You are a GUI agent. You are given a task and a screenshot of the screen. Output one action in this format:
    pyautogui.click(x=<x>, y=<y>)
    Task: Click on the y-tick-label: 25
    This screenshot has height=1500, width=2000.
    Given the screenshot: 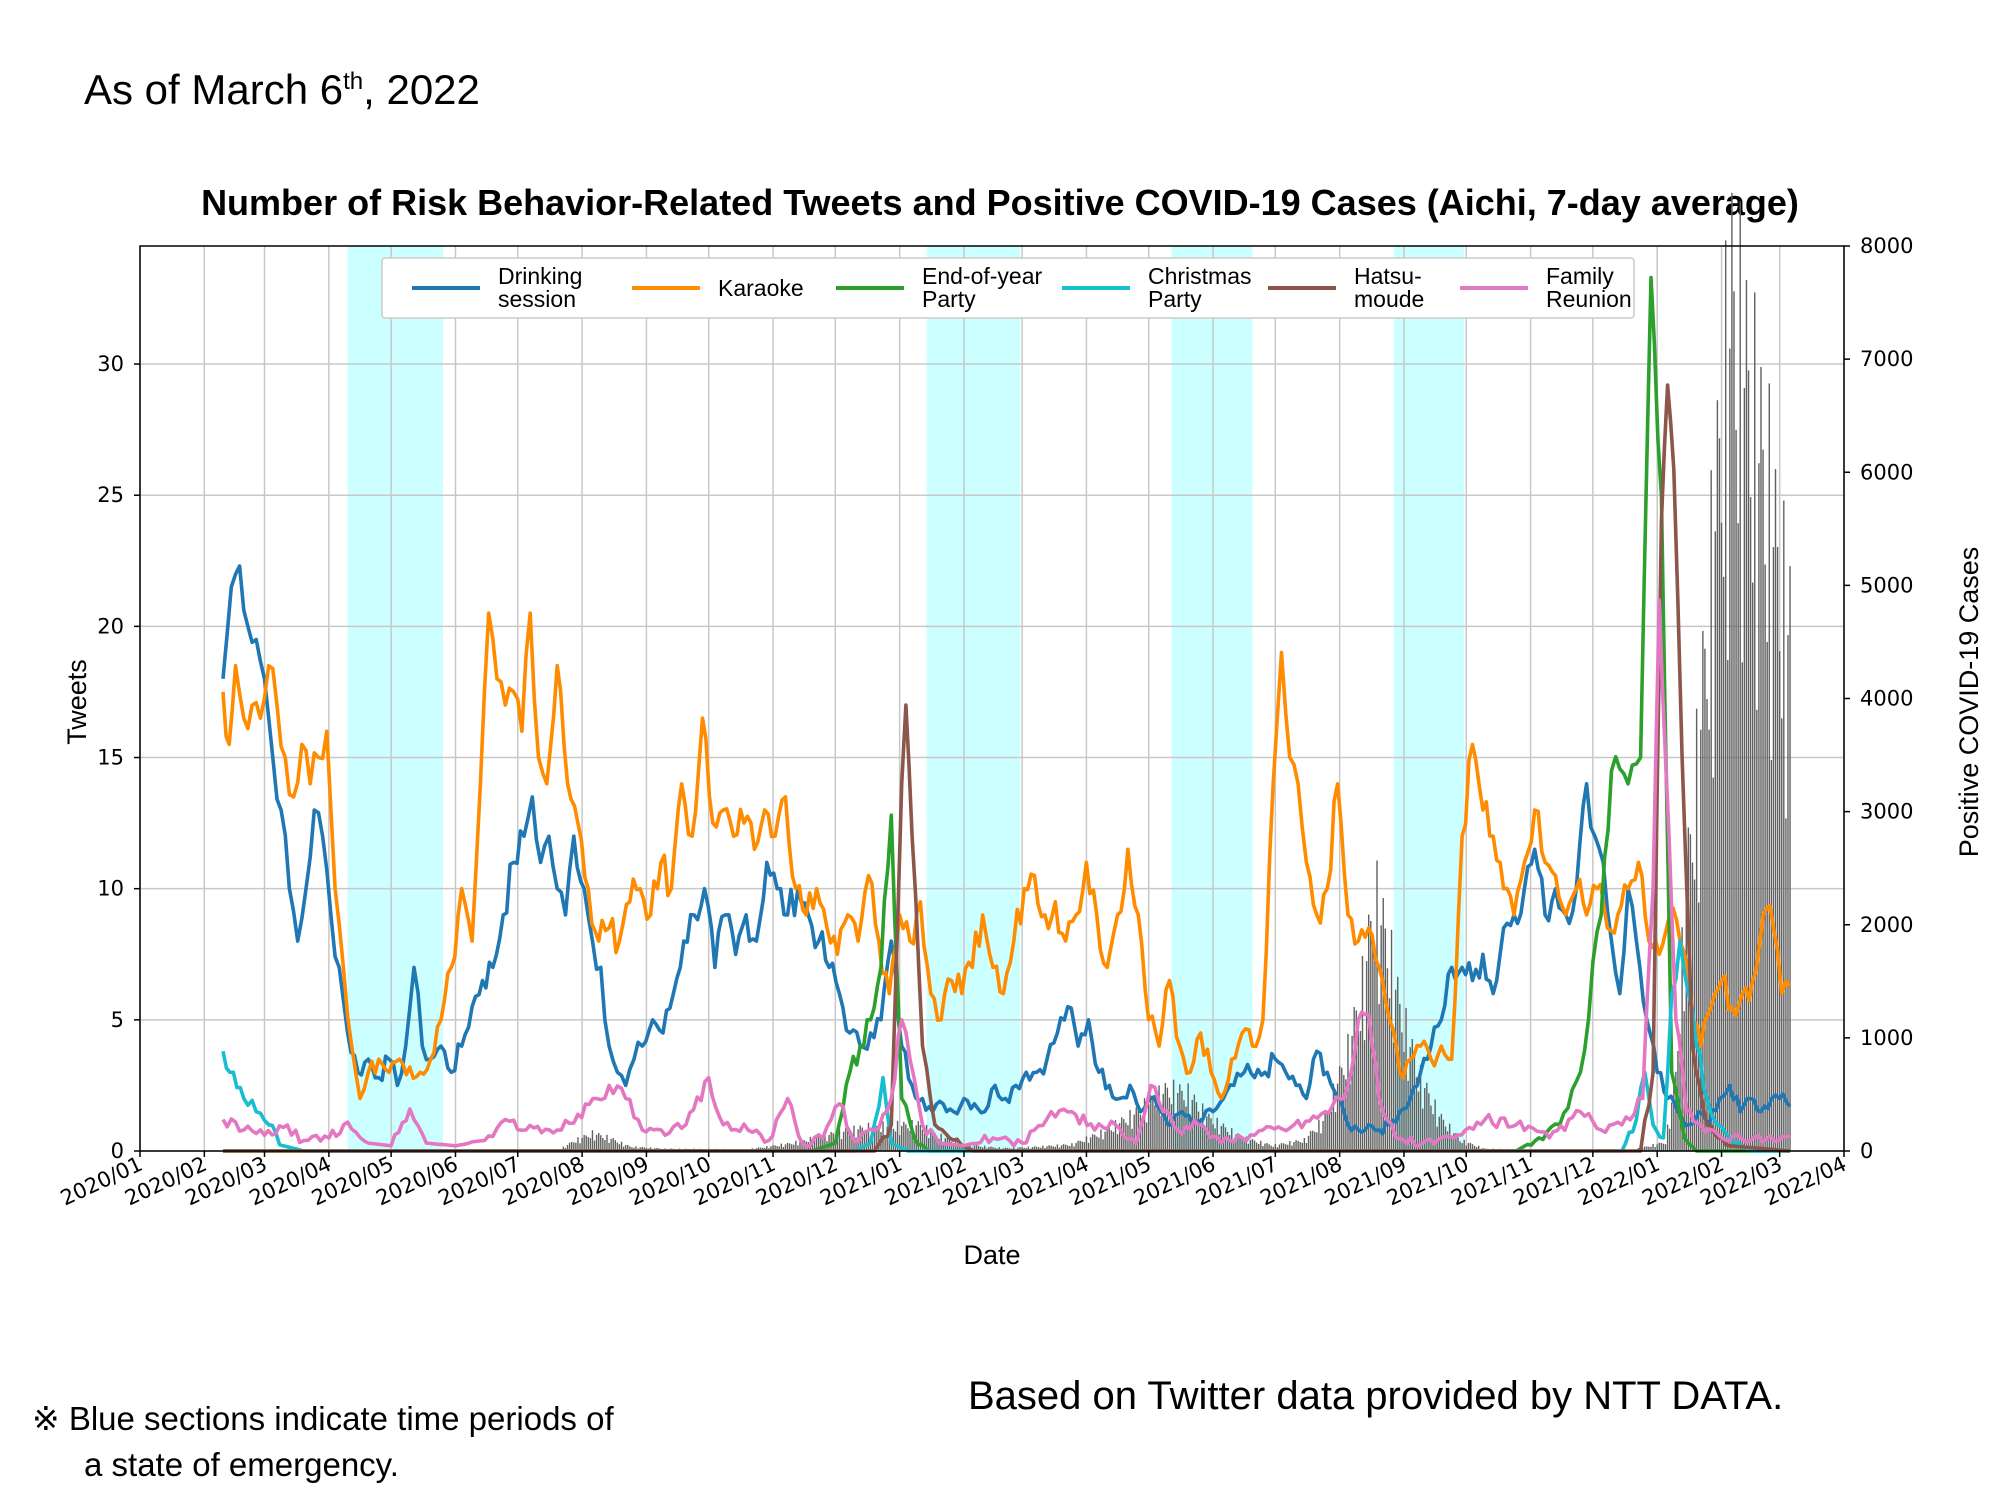 What is the action you would take?
    pyautogui.click(x=110, y=495)
    